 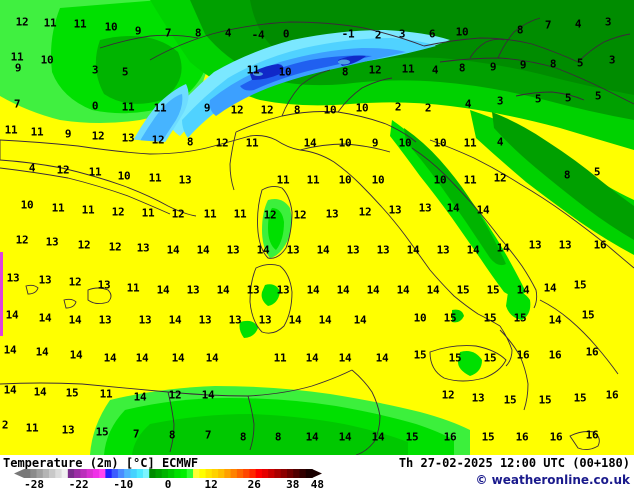 What do you see at coordinates (552, 480) in the screenshot?
I see `copyright-credit: © weatheronline.co.uk` at bounding box center [552, 480].